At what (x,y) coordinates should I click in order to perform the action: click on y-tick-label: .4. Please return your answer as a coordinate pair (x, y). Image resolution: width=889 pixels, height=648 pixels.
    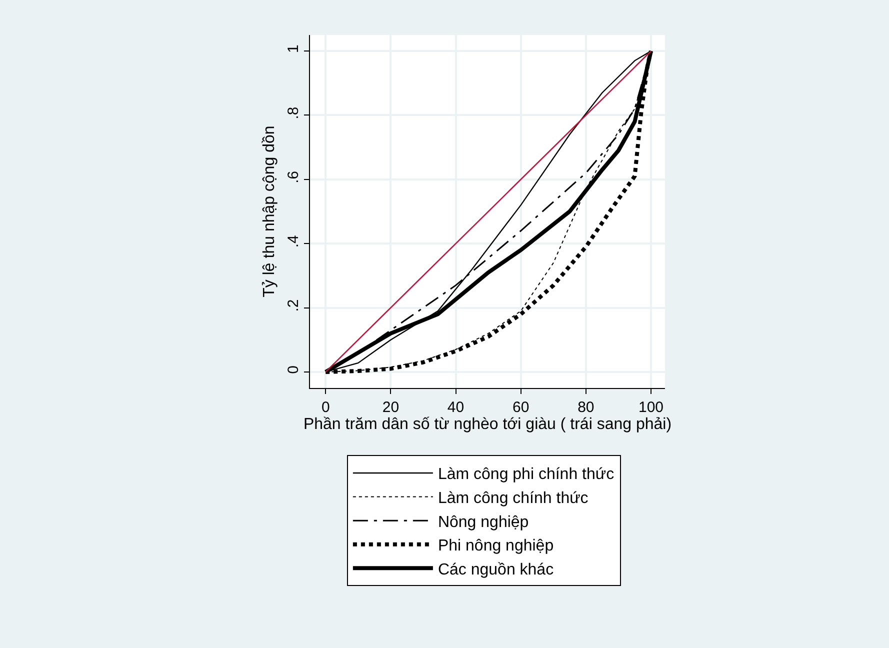
    Looking at the image, I should click on (293, 241).